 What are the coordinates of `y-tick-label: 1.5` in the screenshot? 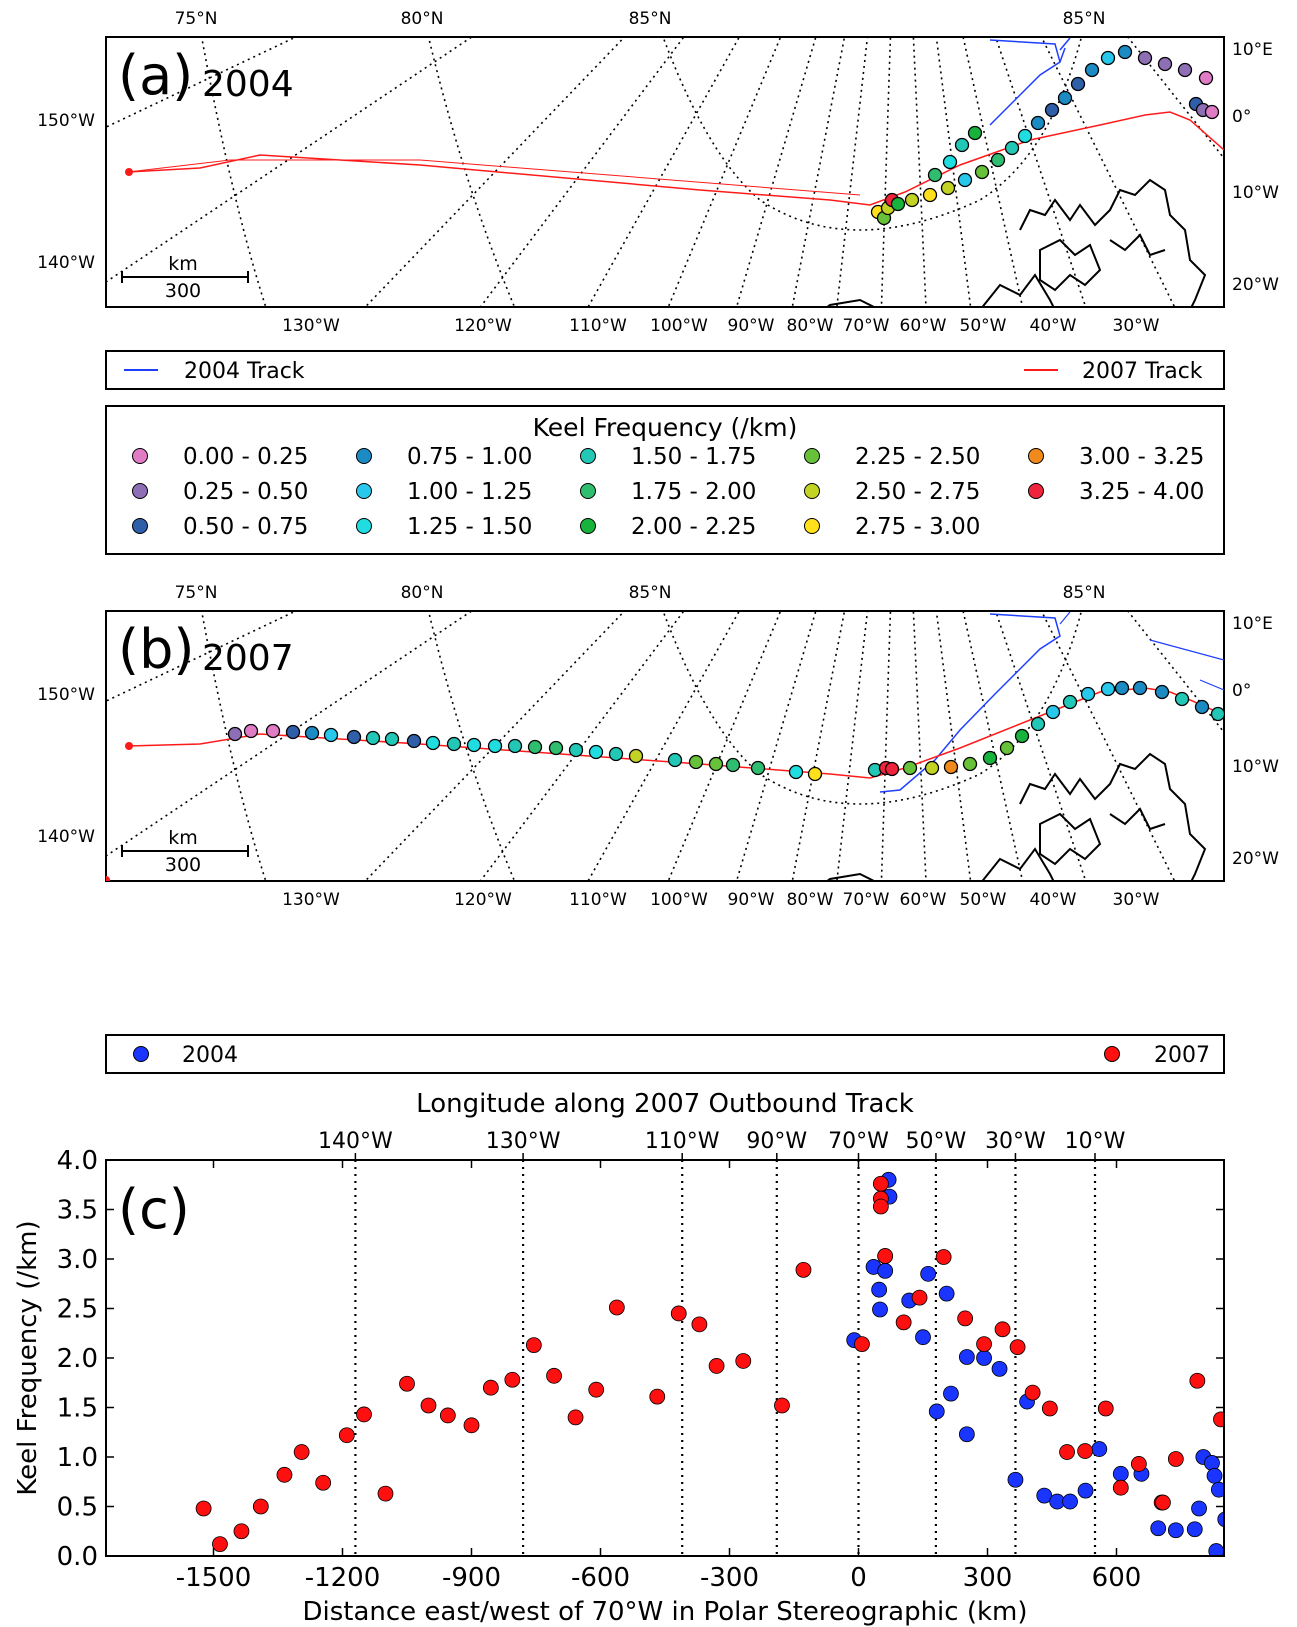 It's located at (77, 1409).